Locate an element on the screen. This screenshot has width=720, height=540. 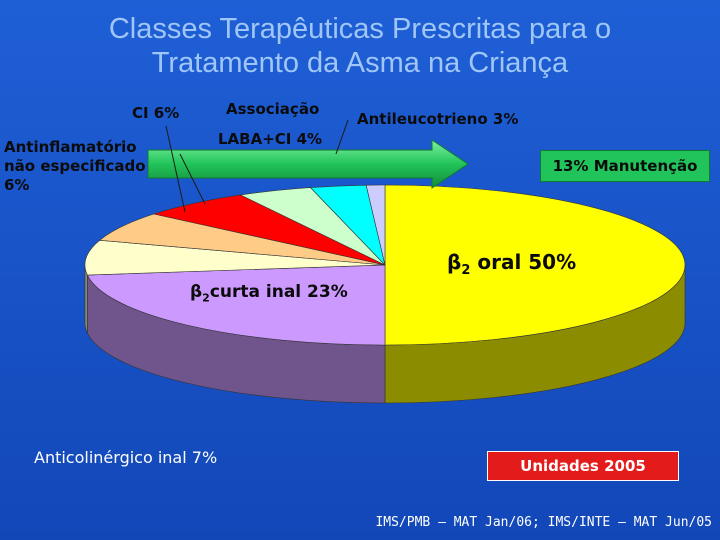
label-b2-curta: β2curta inal 23% is located at coordinates (269, 293).